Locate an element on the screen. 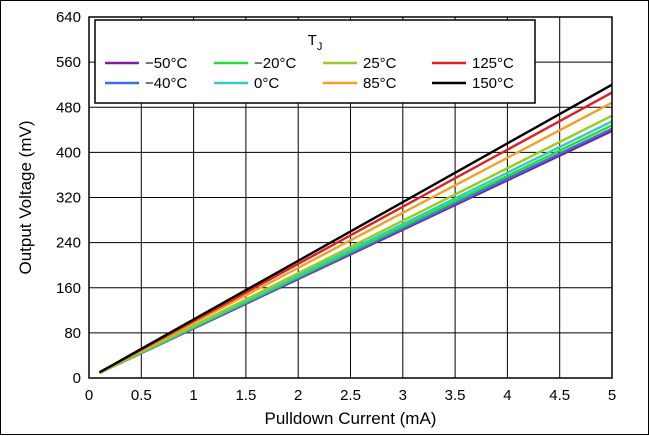 This screenshot has width=649, height=436. x-tick-label: 0 is located at coordinates (89, 395).